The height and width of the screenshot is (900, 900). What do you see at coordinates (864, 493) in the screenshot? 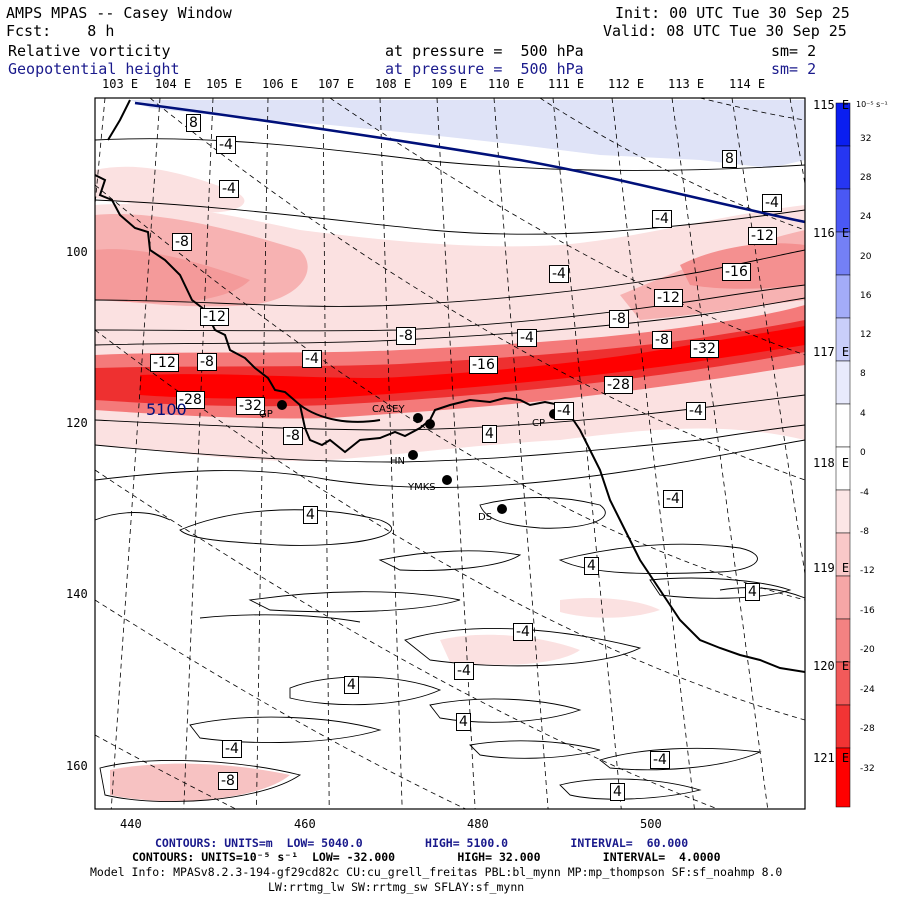
I see `colorbar-tick: -4` at bounding box center [864, 493].